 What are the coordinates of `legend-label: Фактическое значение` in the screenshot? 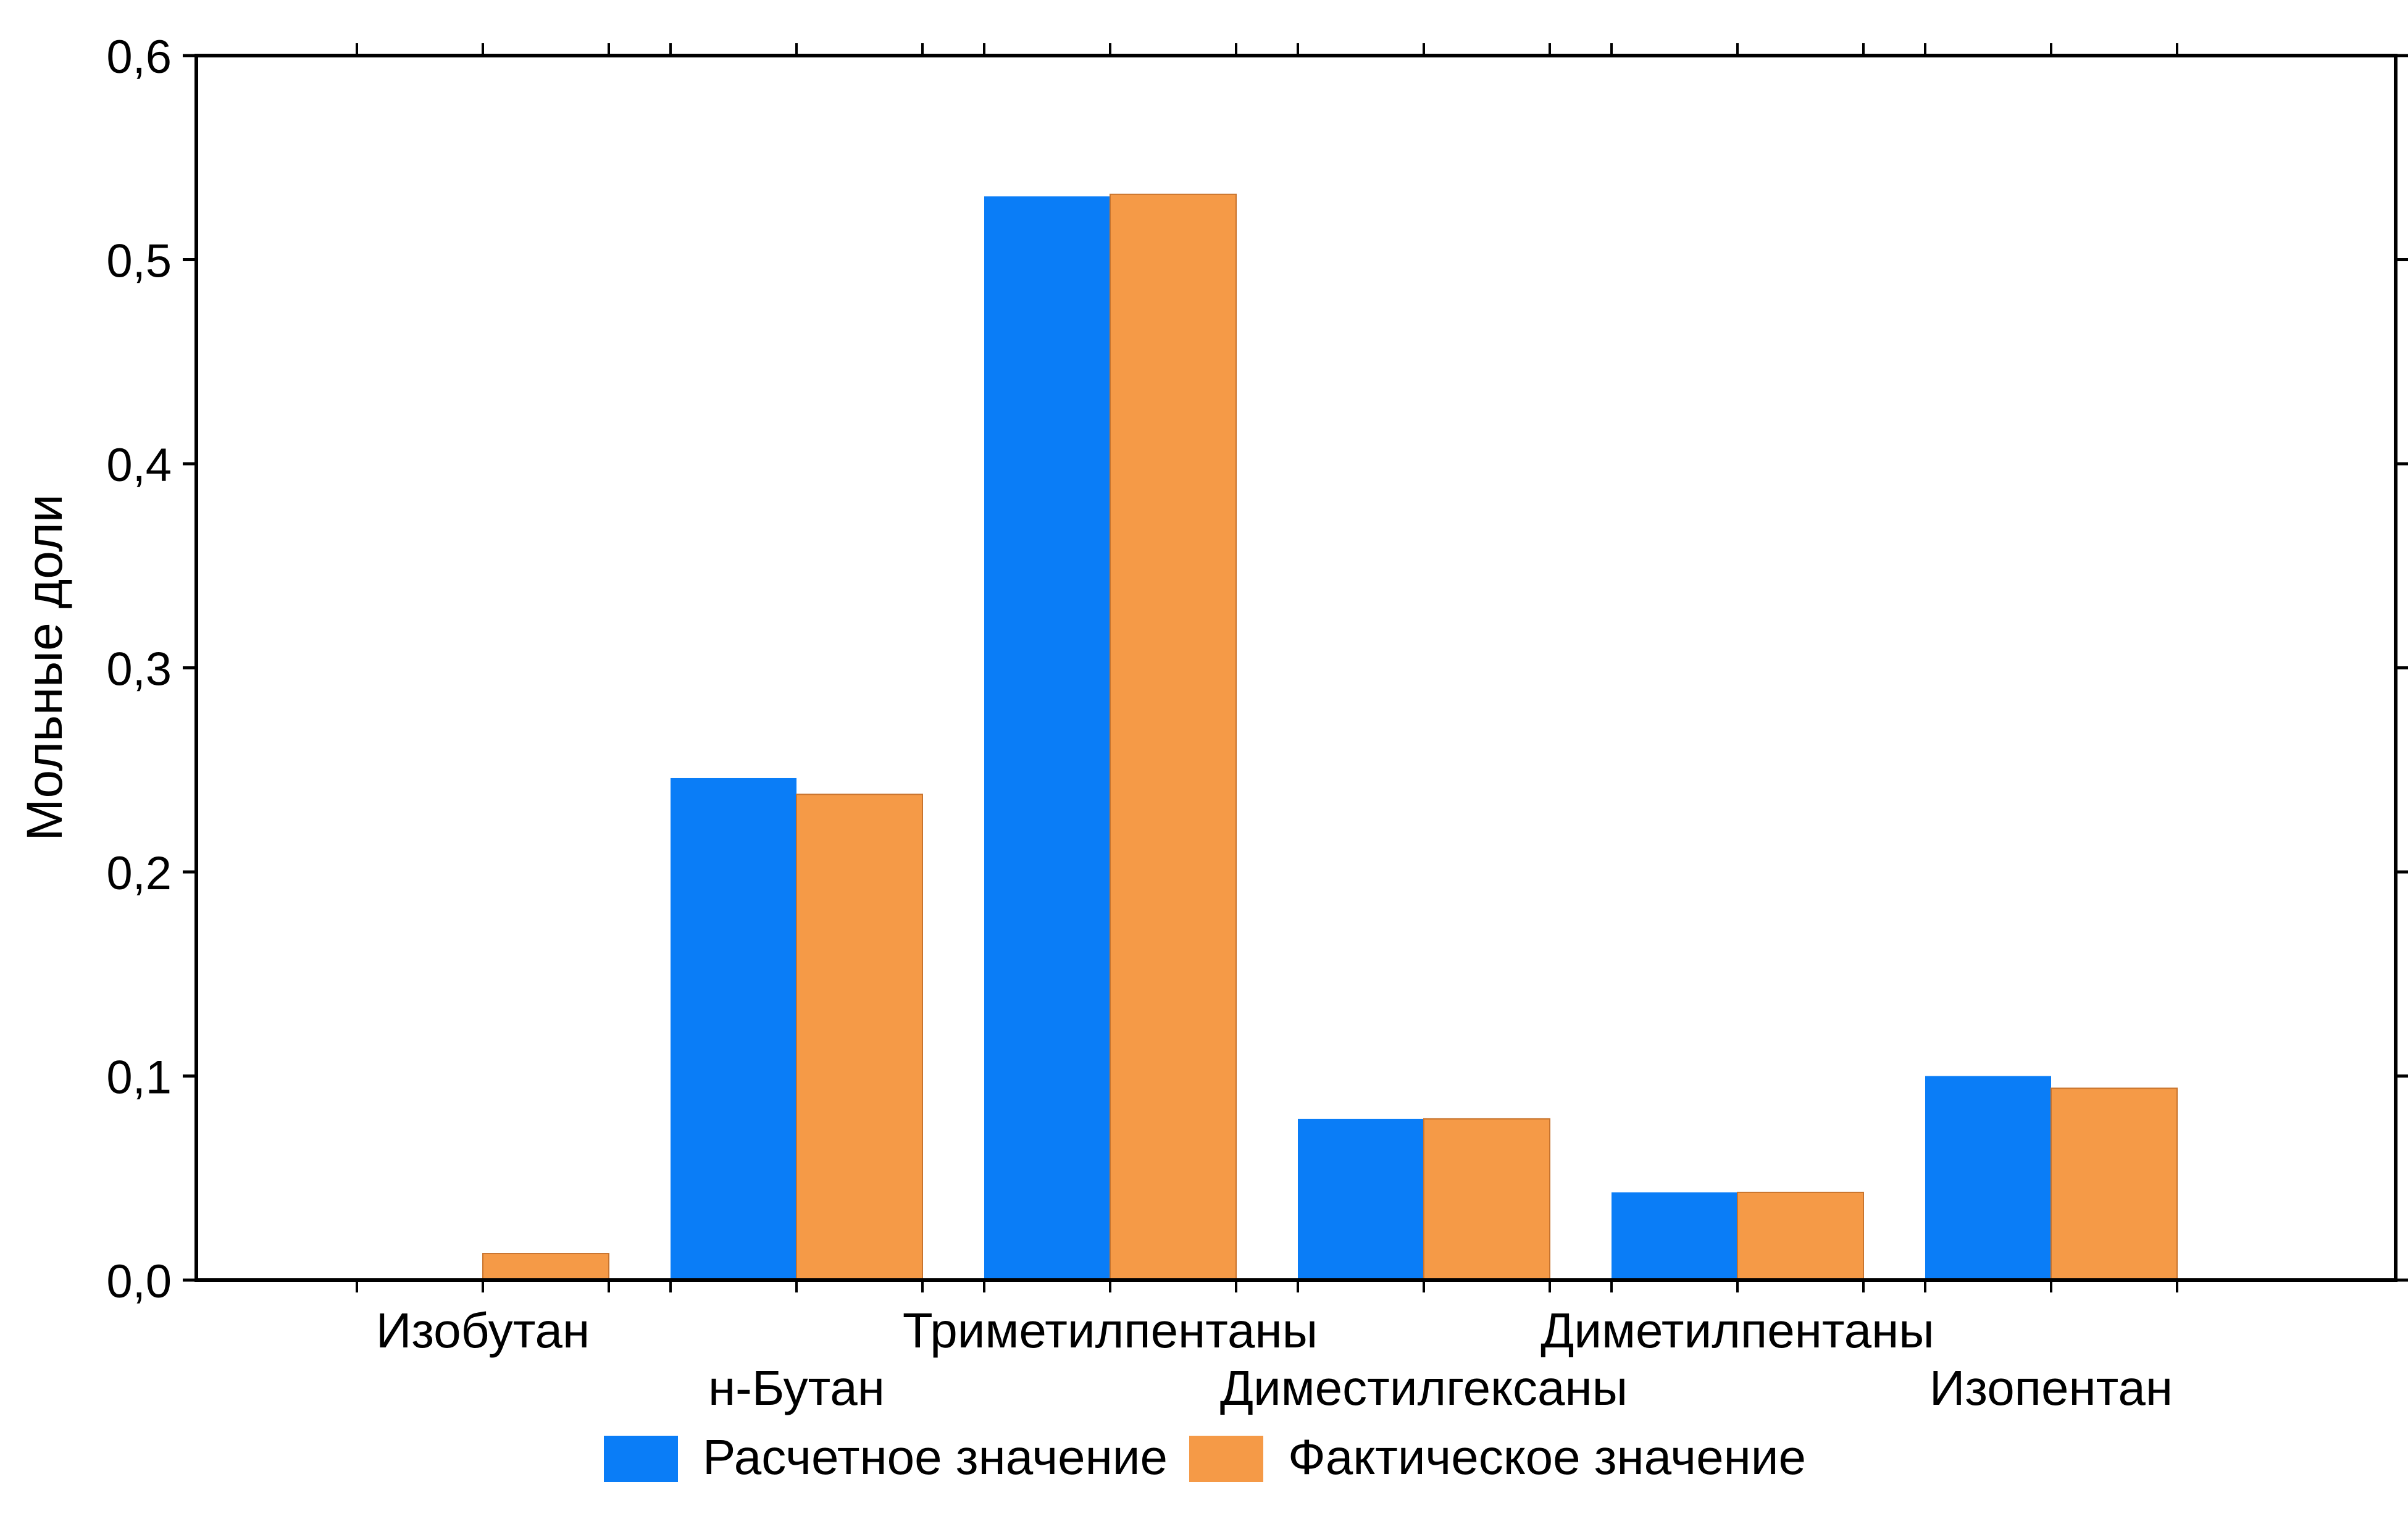 It's located at (1547, 1457).